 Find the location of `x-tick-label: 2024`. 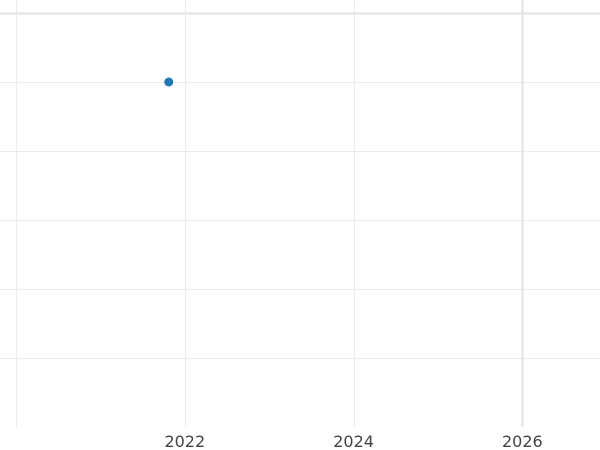

x-tick-label: 2024 is located at coordinates (353, 441).